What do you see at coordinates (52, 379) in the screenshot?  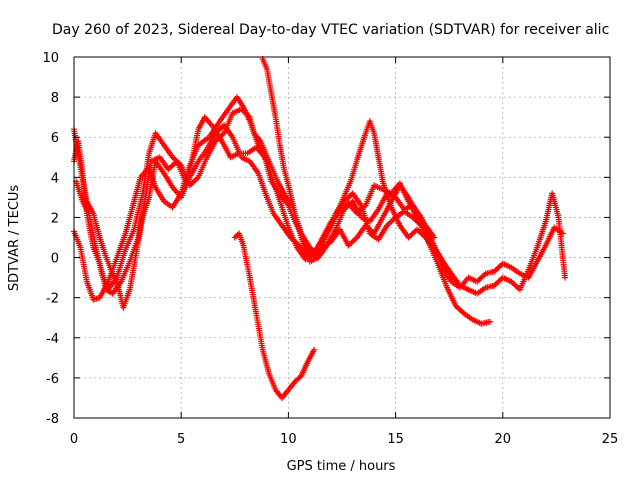 I see `y-tick-label: -6` at bounding box center [52, 379].